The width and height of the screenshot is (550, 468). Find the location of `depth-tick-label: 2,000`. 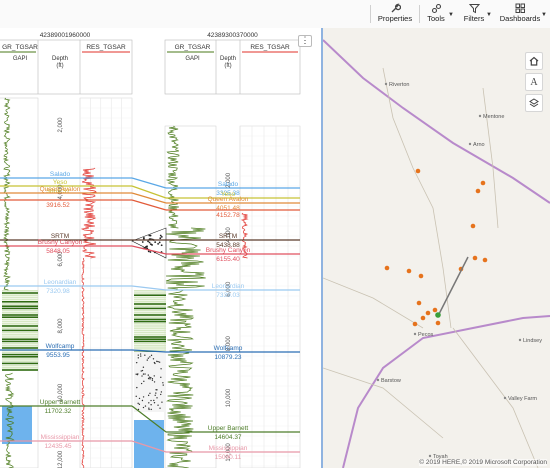

depth-tick-label: 2,000 is located at coordinates (61, 125).